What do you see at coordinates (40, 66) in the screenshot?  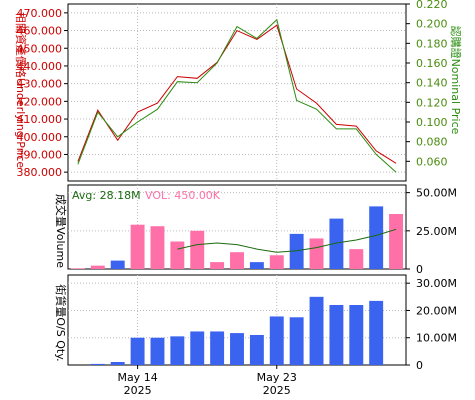 I see `price-left-tick-label-6: 440.000` at bounding box center [40, 66].